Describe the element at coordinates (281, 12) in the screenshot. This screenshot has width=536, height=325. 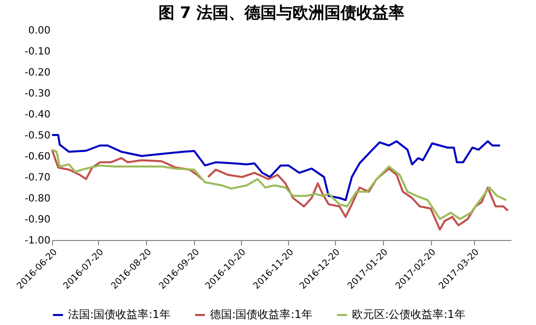
I see `chart-title: 图 7 法国、德国与欧洲国债收益率` at that location.